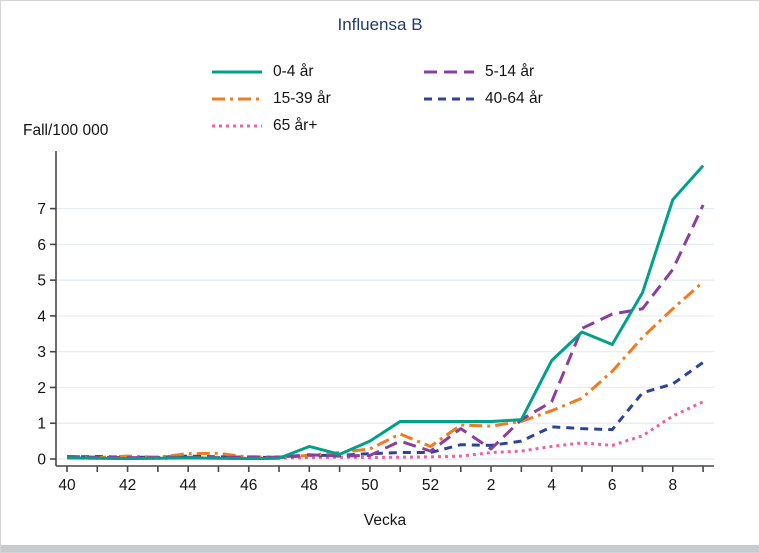  Describe the element at coordinates (41, 388) in the screenshot. I see `y-tick-label: 2` at that location.